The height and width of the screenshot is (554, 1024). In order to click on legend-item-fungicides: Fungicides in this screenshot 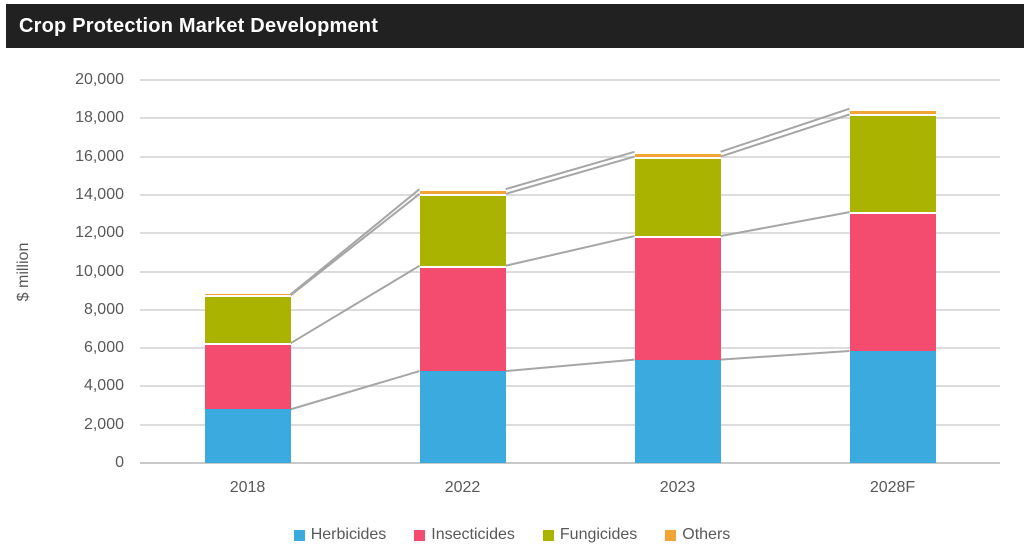, I will do `click(590, 535)`.